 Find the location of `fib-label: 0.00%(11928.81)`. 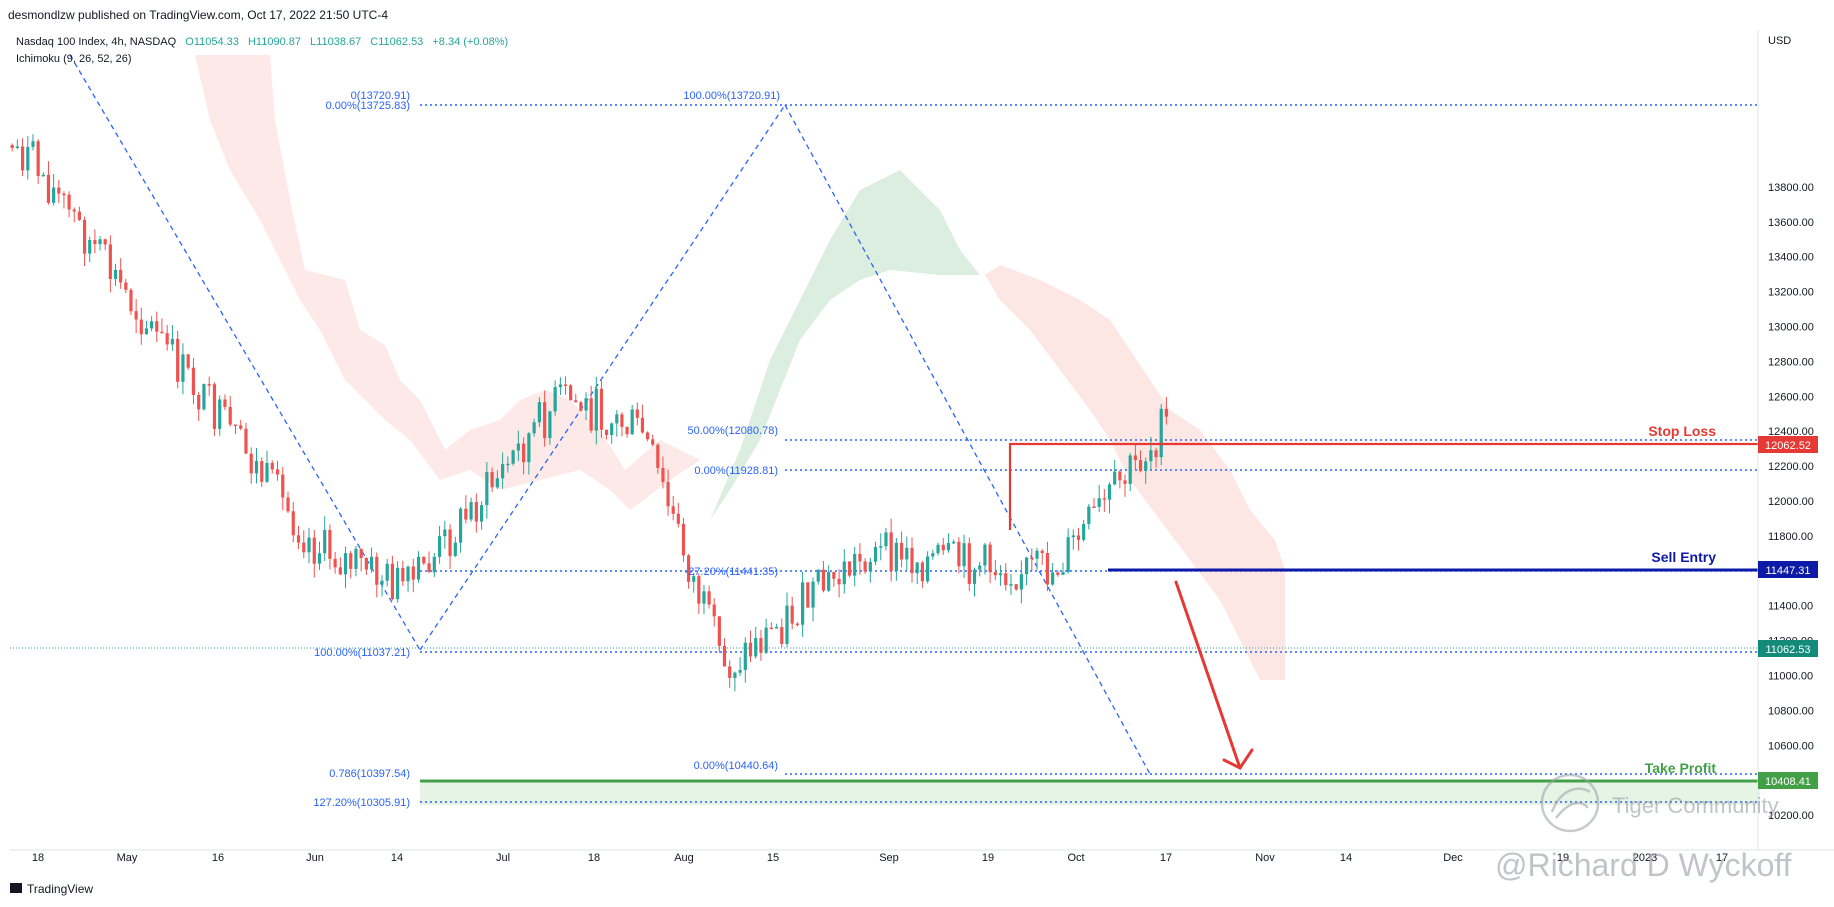

fib-label: 0.00%(11928.81) is located at coordinates (736, 471).